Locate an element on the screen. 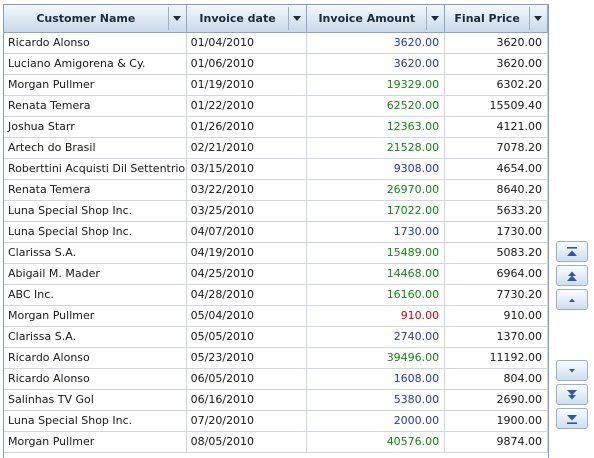 Image resolution: width=594 pixels, height=458 pixels. customer-name-cell: ABC Inc. is located at coordinates (95, 295).